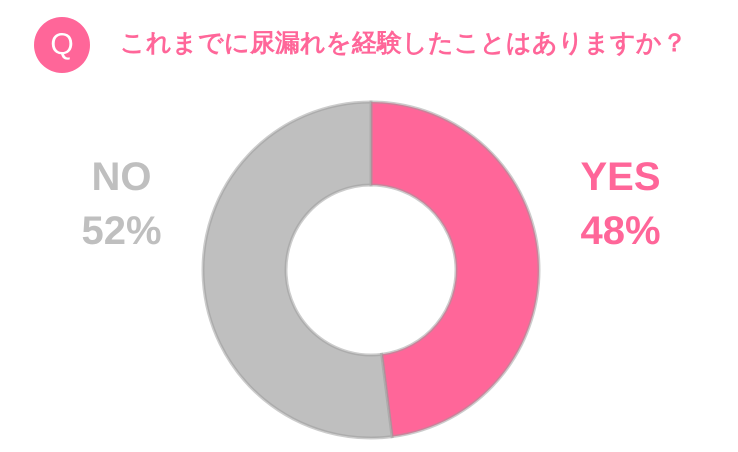 The height and width of the screenshot is (452, 738). Describe the element at coordinates (403, 43) in the screenshot. I see `chart-title: これまでに尿漏れを経験したことはありますか？` at that location.